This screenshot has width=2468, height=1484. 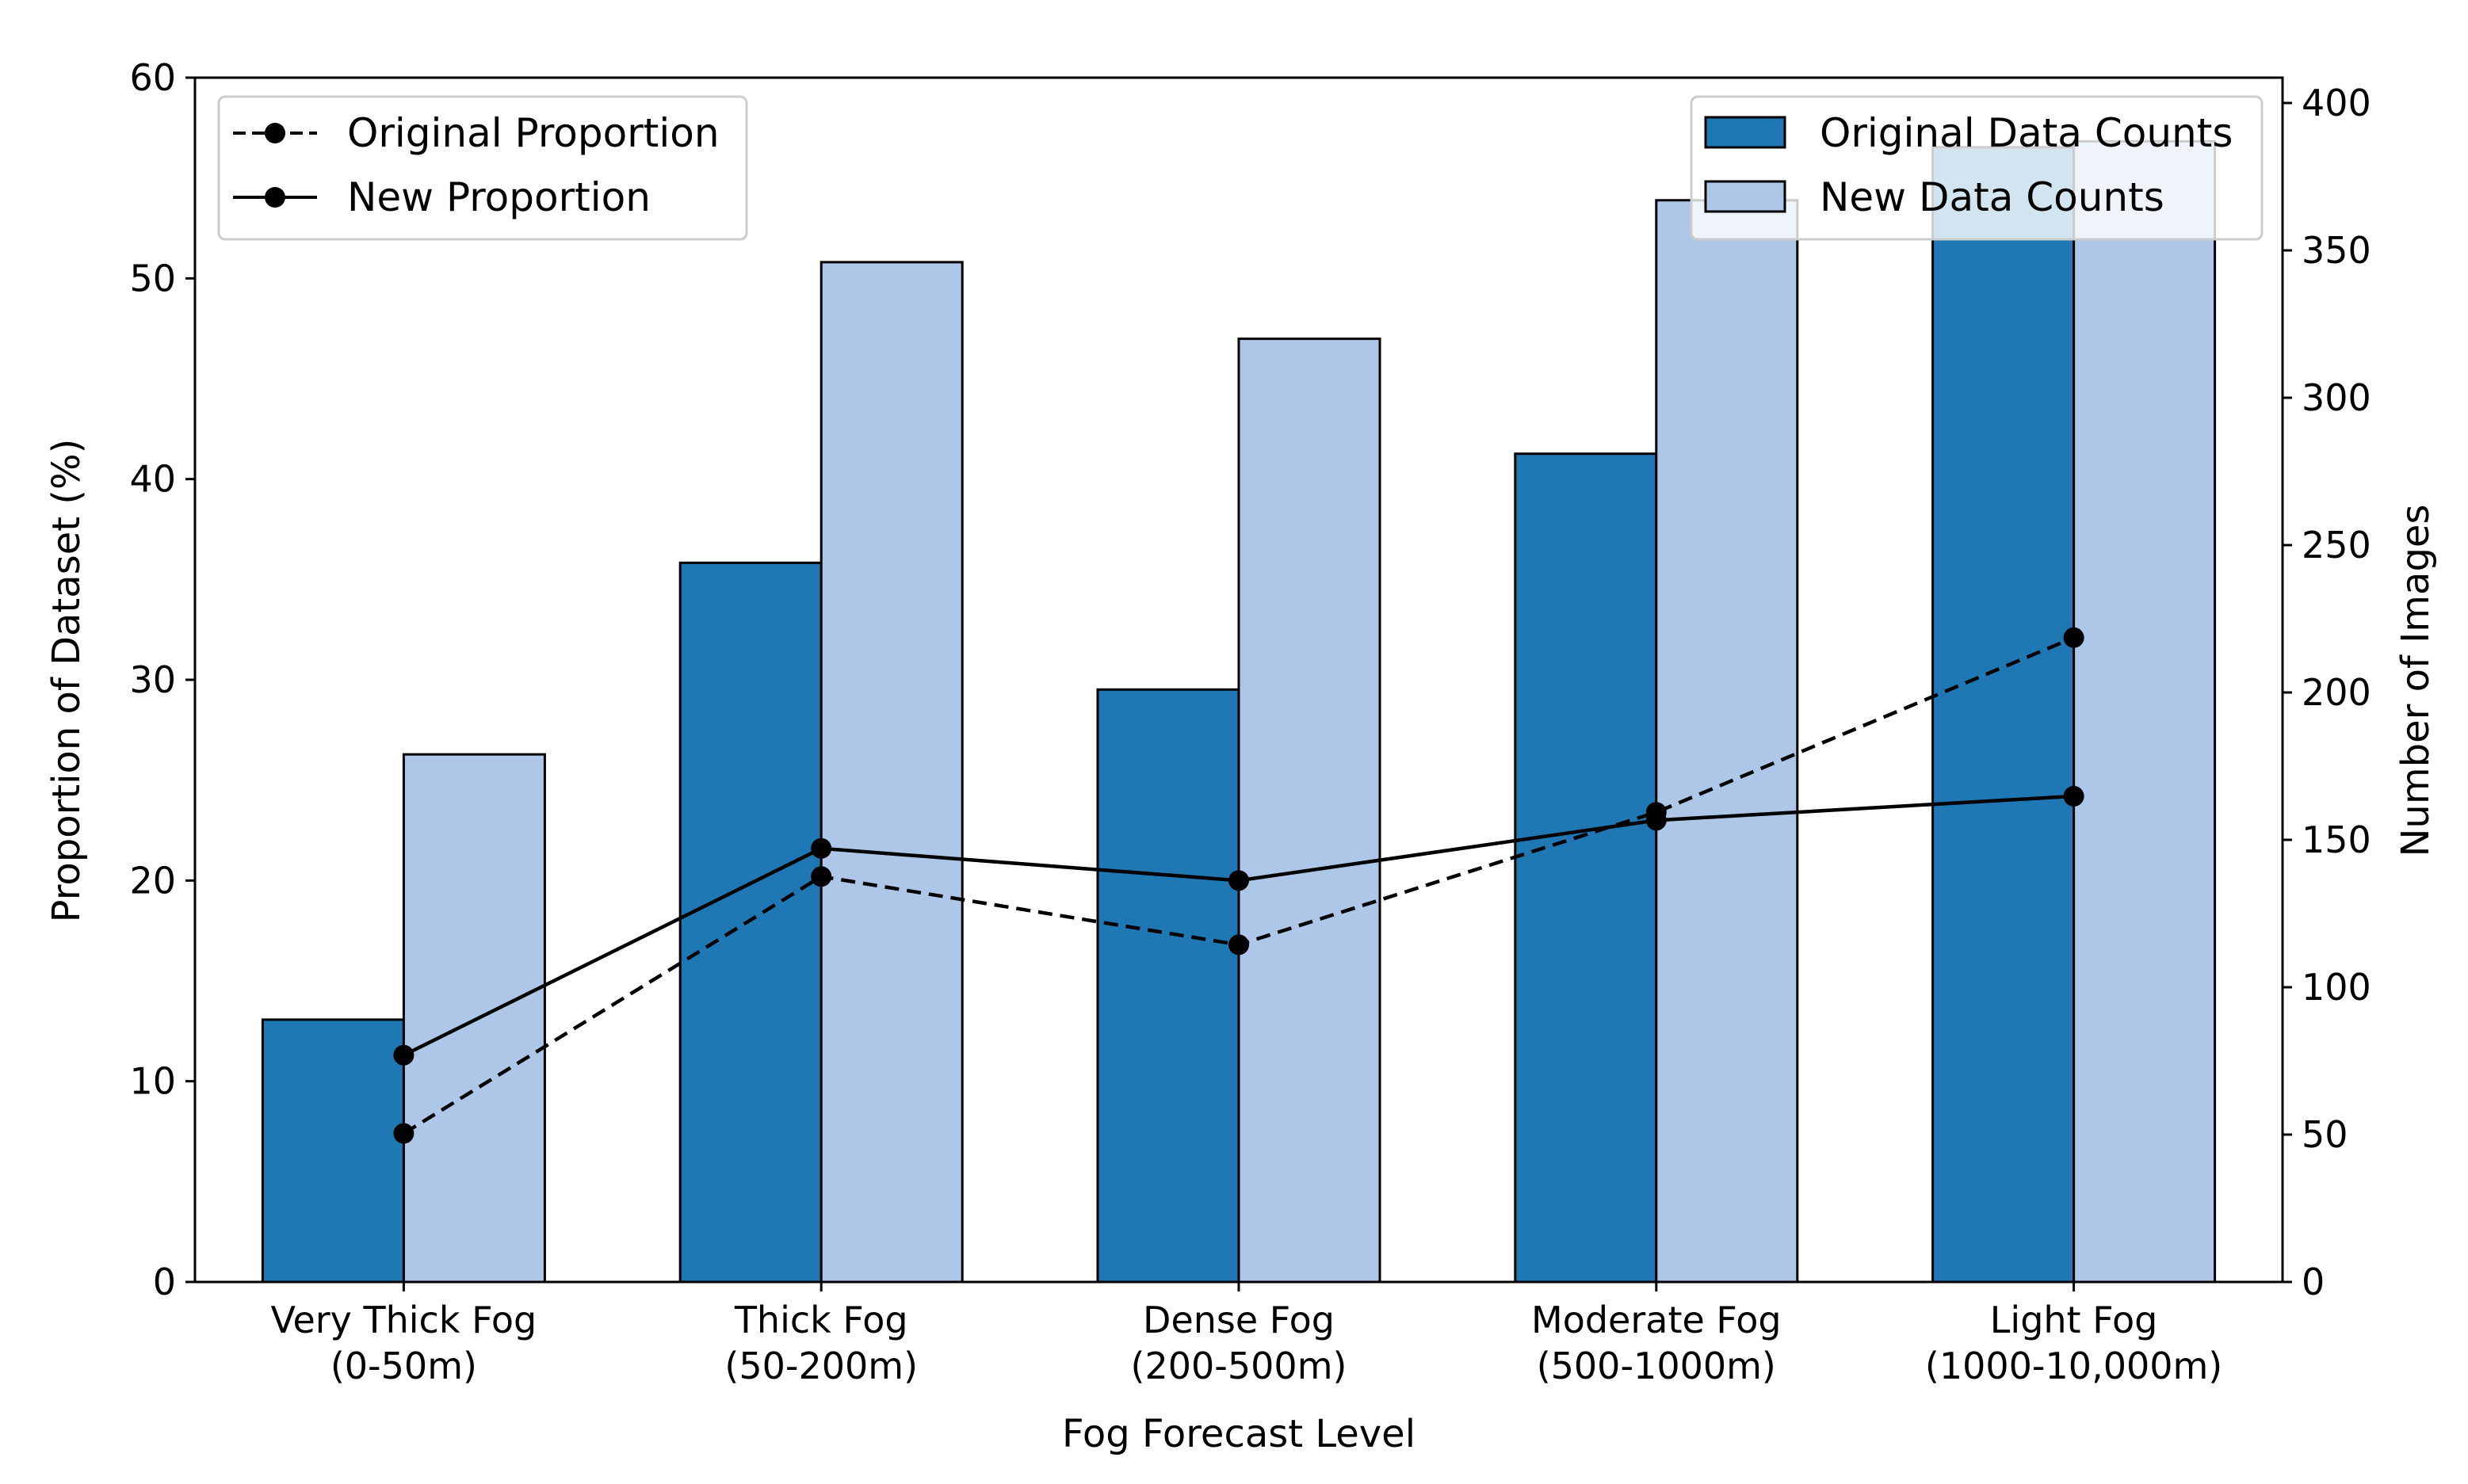 What do you see at coordinates (2074, 1320) in the screenshot?
I see `x-tick-label-4-line1: Light Fog` at bounding box center [2074, 1320].